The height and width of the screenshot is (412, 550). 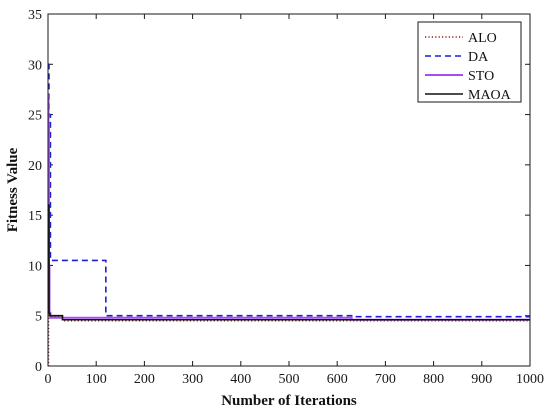 I want to click on x-axis-label: Number of Iterations, so click(x=289, y=401).